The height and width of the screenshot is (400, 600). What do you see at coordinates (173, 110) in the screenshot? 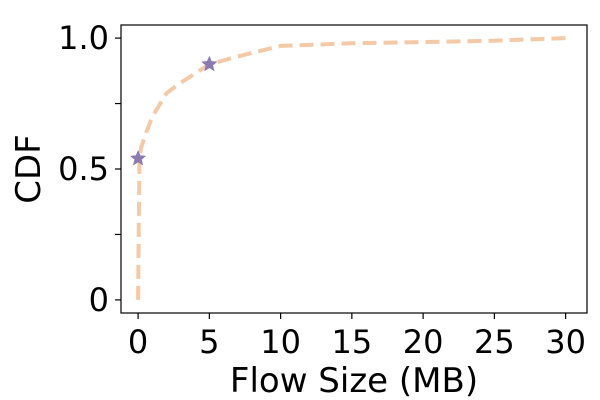
I see `markers-layer` at bounding box center [173, 110].